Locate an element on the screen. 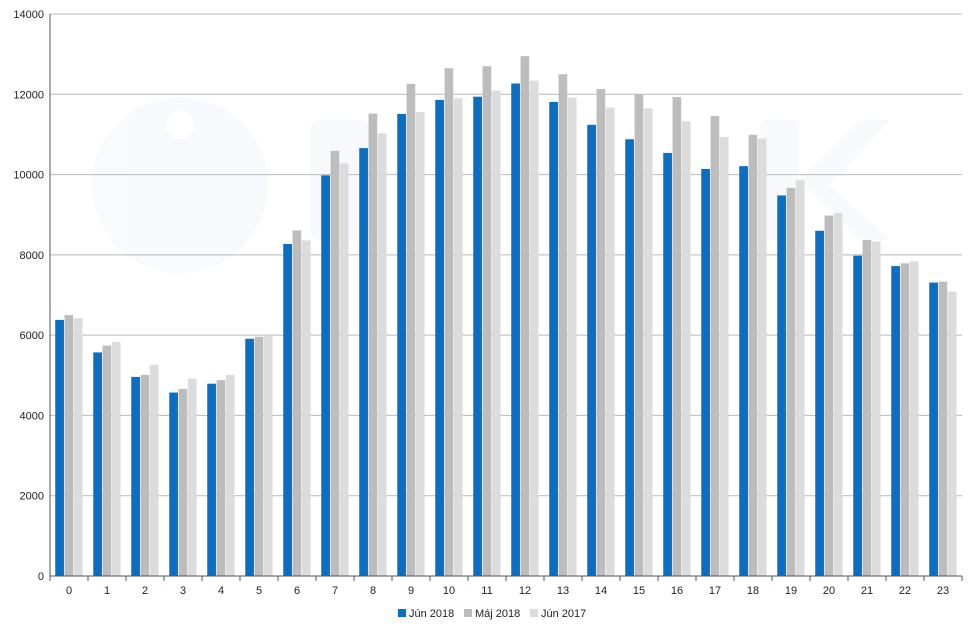 Image resolution: width=976 pixels, height=638 pixels. x-tick-label: 6 is located at coordinates (297, 591).